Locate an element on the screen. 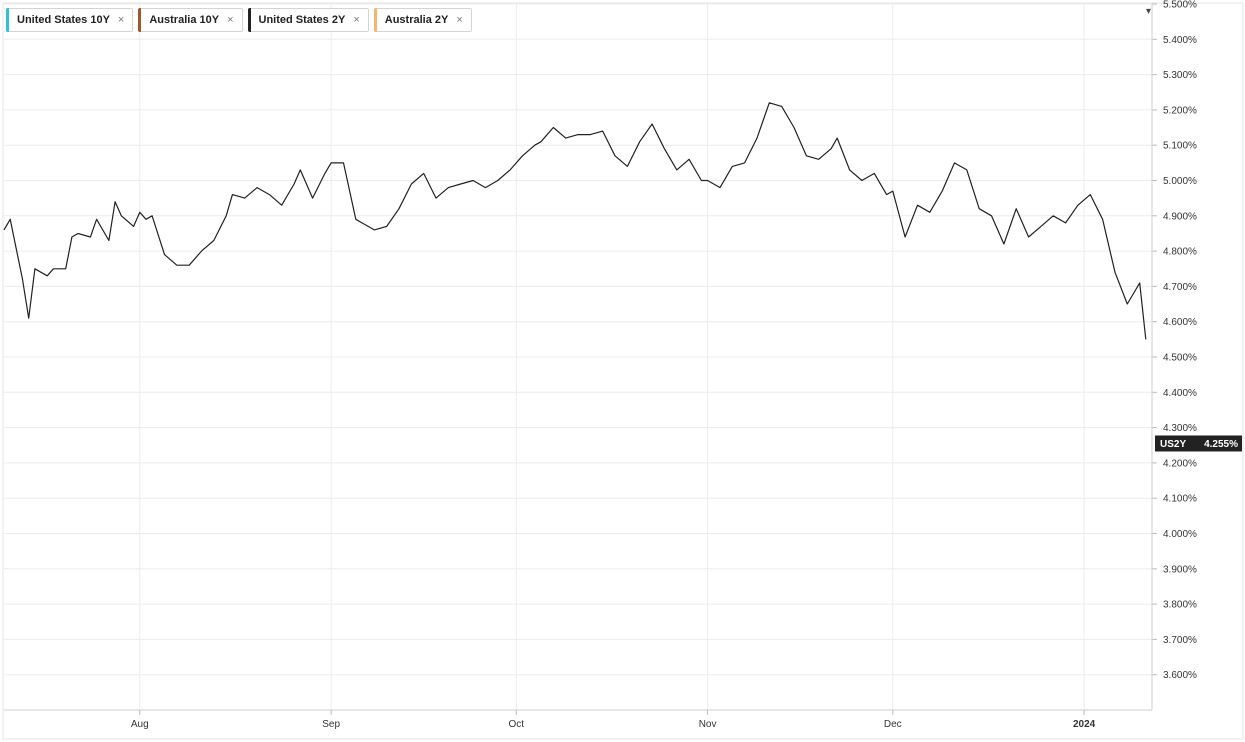 The image size is (1245, 742). x-tick-label: Dec is located at coordinates (893, 724).